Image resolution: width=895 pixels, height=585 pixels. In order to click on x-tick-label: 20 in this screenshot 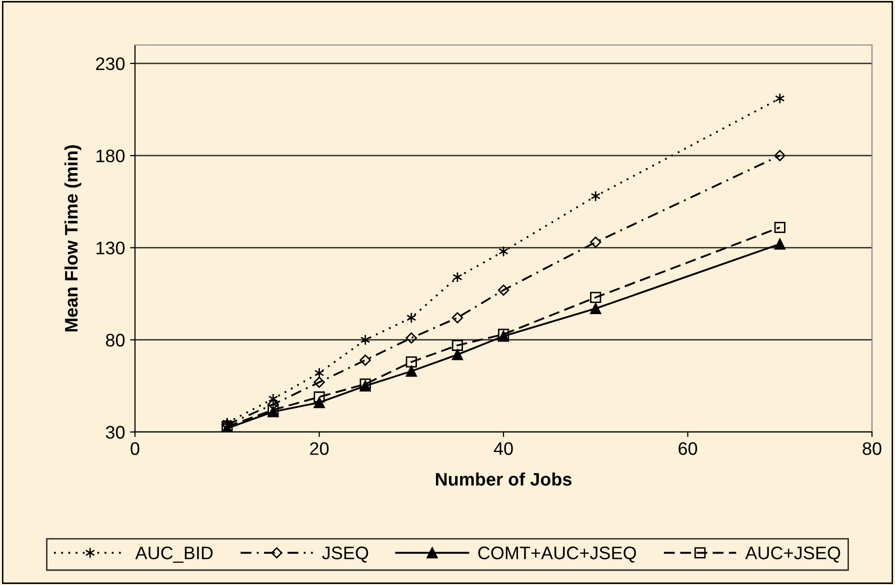, I will do `click(319, 448)`.